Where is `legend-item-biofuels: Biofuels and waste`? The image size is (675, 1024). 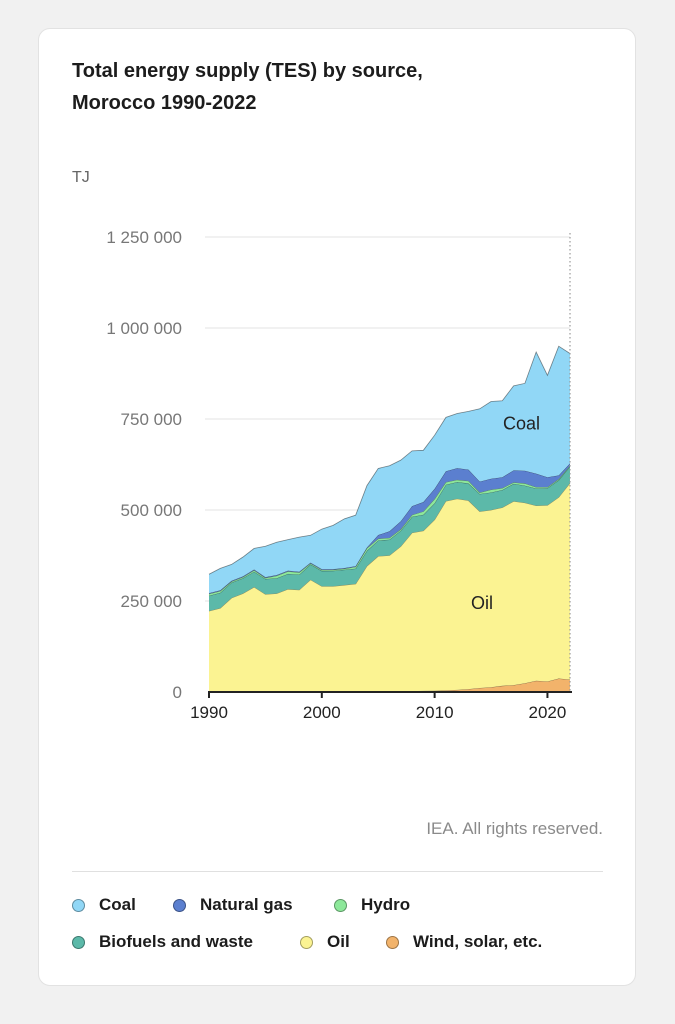 legend-item-biofuels: Biofuels and waste is located at coordinates (162, 942).